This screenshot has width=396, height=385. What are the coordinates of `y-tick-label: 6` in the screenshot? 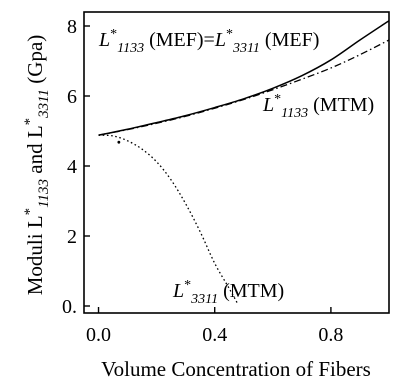 It's located at (72, 97).